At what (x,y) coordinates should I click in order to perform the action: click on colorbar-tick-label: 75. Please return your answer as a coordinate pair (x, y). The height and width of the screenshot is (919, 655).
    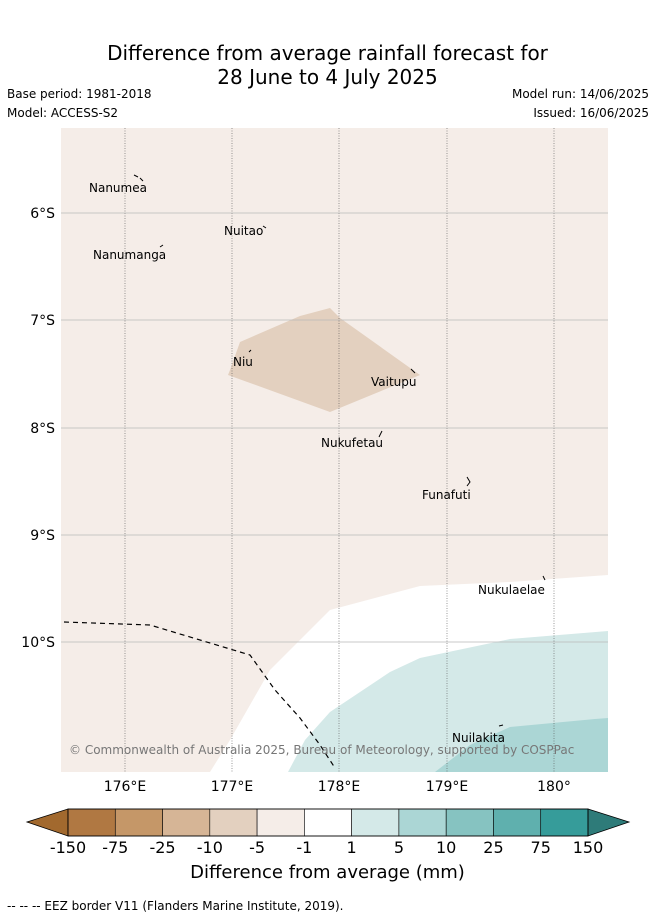
    Looking at the image, I should click on (540, 847).